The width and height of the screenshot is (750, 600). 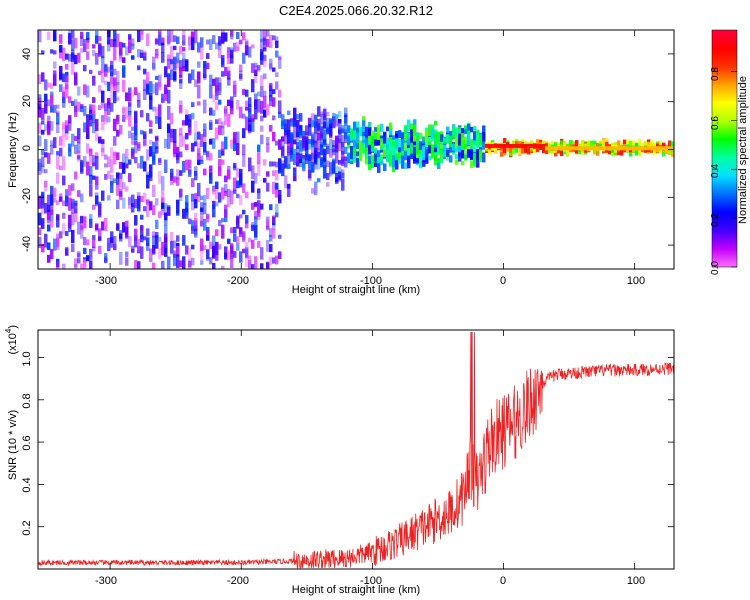 What do you see at coordinates (27, 400) in the screenshot?
I see `bottom-y-tick-label: 0.8` at bounding box center [27, 400].